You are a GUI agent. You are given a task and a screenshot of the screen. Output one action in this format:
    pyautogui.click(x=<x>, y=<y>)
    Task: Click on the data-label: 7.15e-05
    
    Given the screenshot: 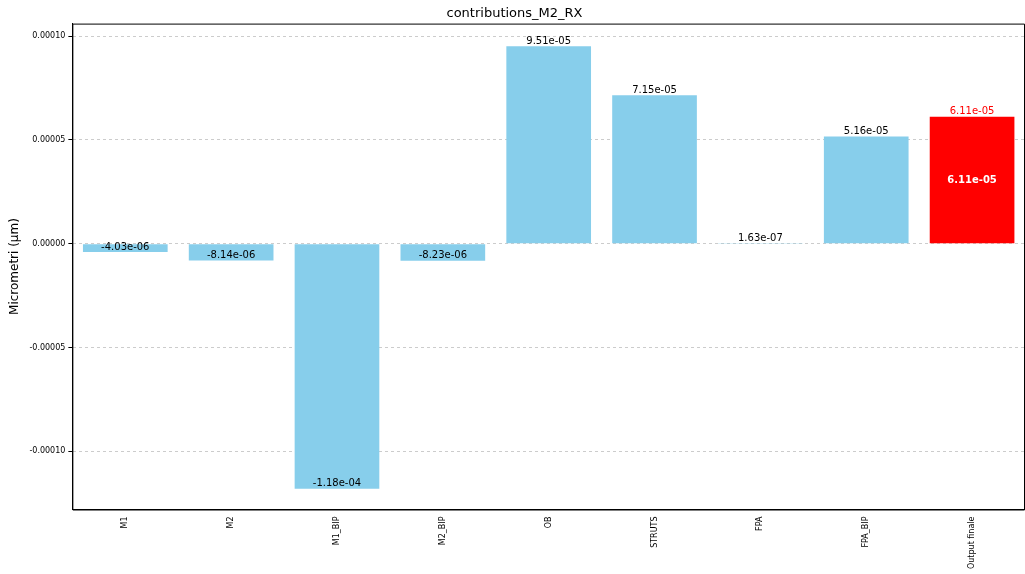 What is the action you would take?
    pyautogui.click(x=654, y=89)
    